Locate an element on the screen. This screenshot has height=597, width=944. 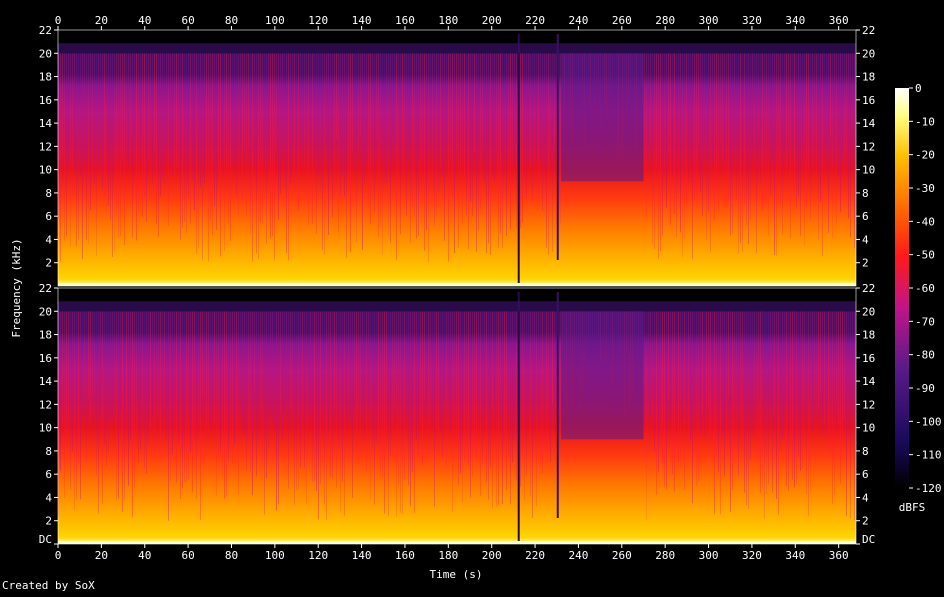
x-tick-label-top: 20 is located at coordinates (101, 20).